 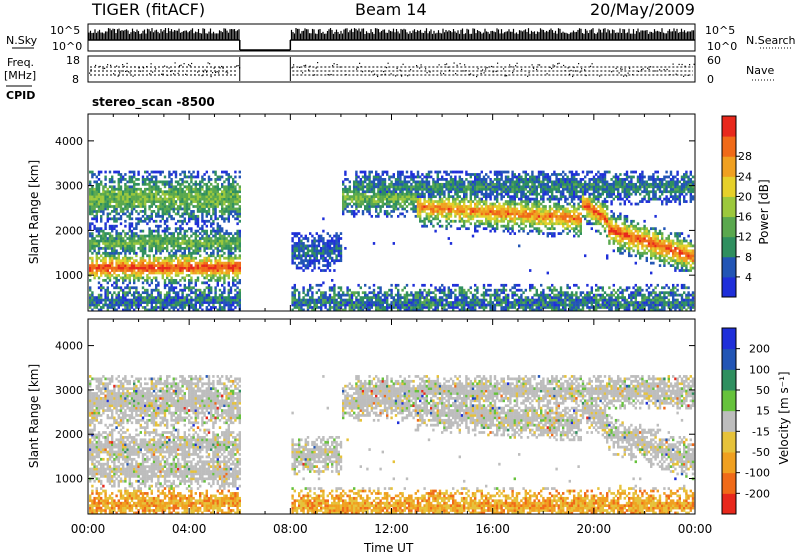 What do you see at coordinates (22, 40) in the screenshot?
I see `nsky-label: N.Sky` at bounding box center [22, 40].